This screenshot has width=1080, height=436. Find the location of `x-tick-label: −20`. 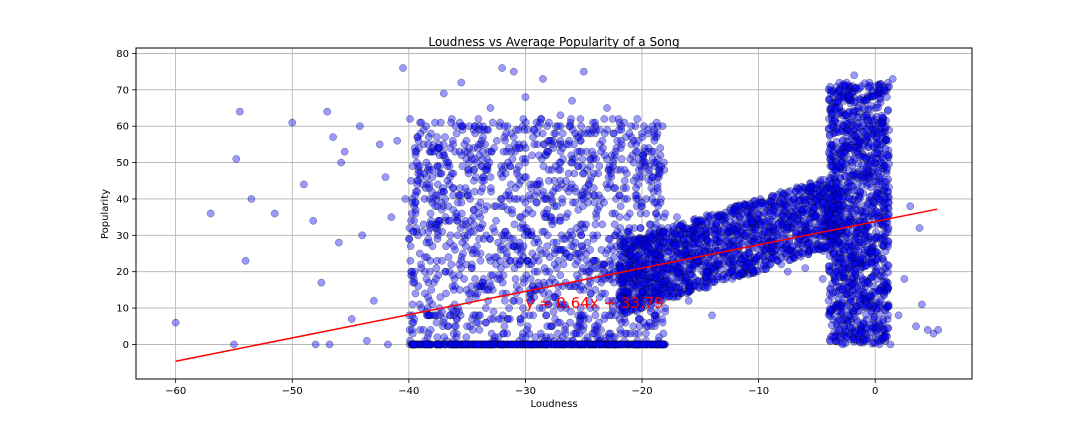

x-tick-label: −20 is located at coordinates (641, 391).